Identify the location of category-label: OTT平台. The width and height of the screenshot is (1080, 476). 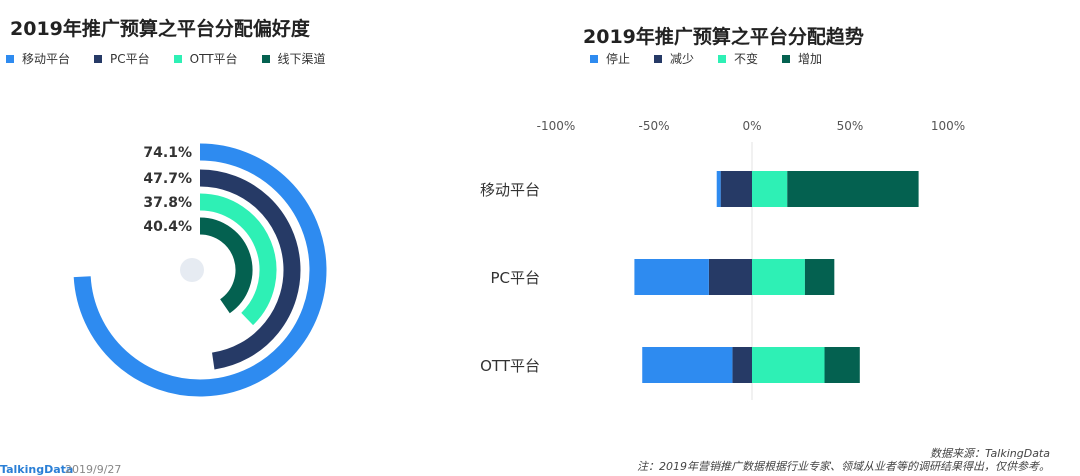
(510, 366).